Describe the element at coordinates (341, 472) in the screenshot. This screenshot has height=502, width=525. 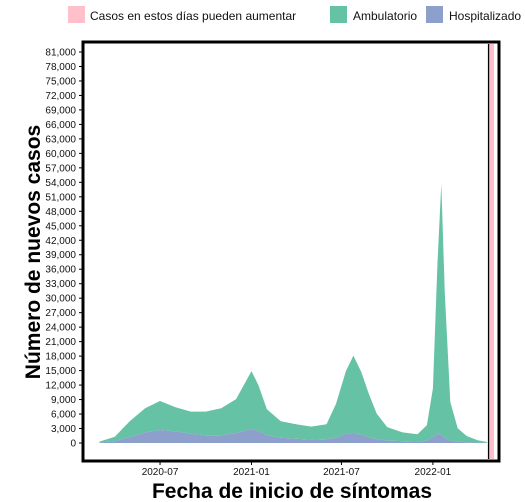
I see `x-tick-label: 2021-07` at that location.